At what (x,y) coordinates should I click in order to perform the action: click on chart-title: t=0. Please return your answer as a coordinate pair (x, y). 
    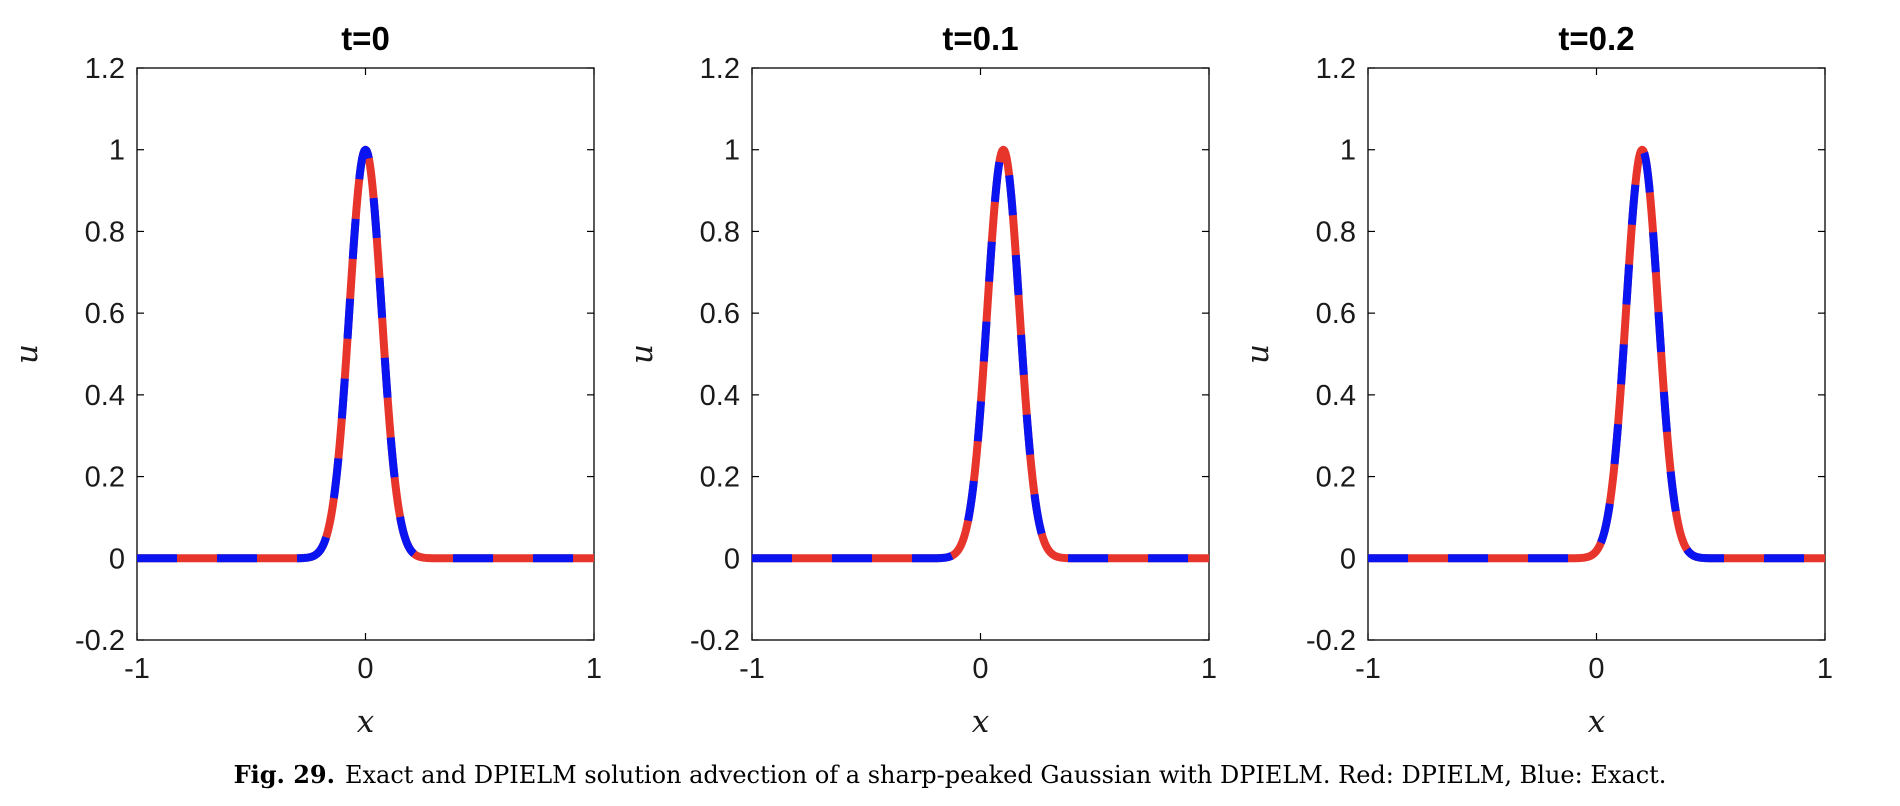
    Looking at the image, I should click on (365, 38).